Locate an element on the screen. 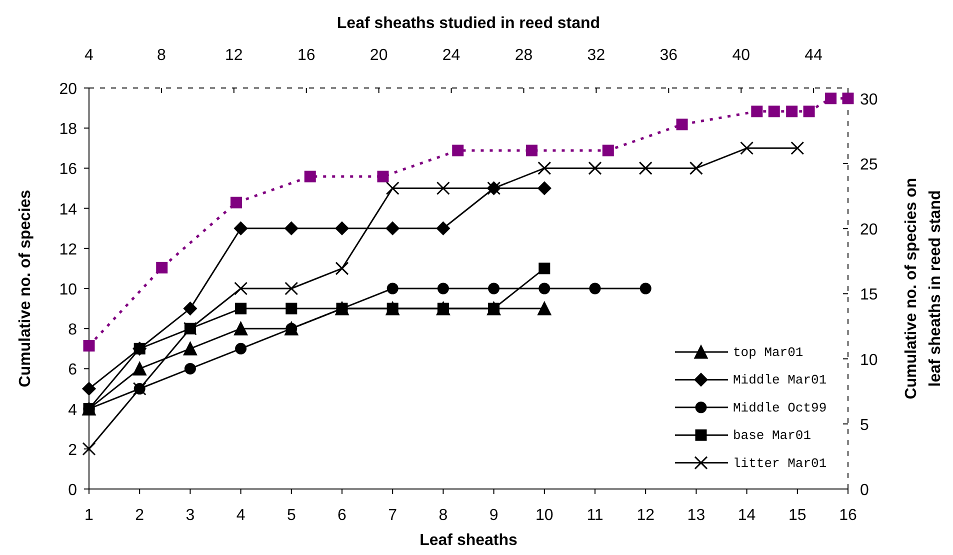 The image size is (953, 555). x2-tick-label: 12 is located at coordinates (234, 55).